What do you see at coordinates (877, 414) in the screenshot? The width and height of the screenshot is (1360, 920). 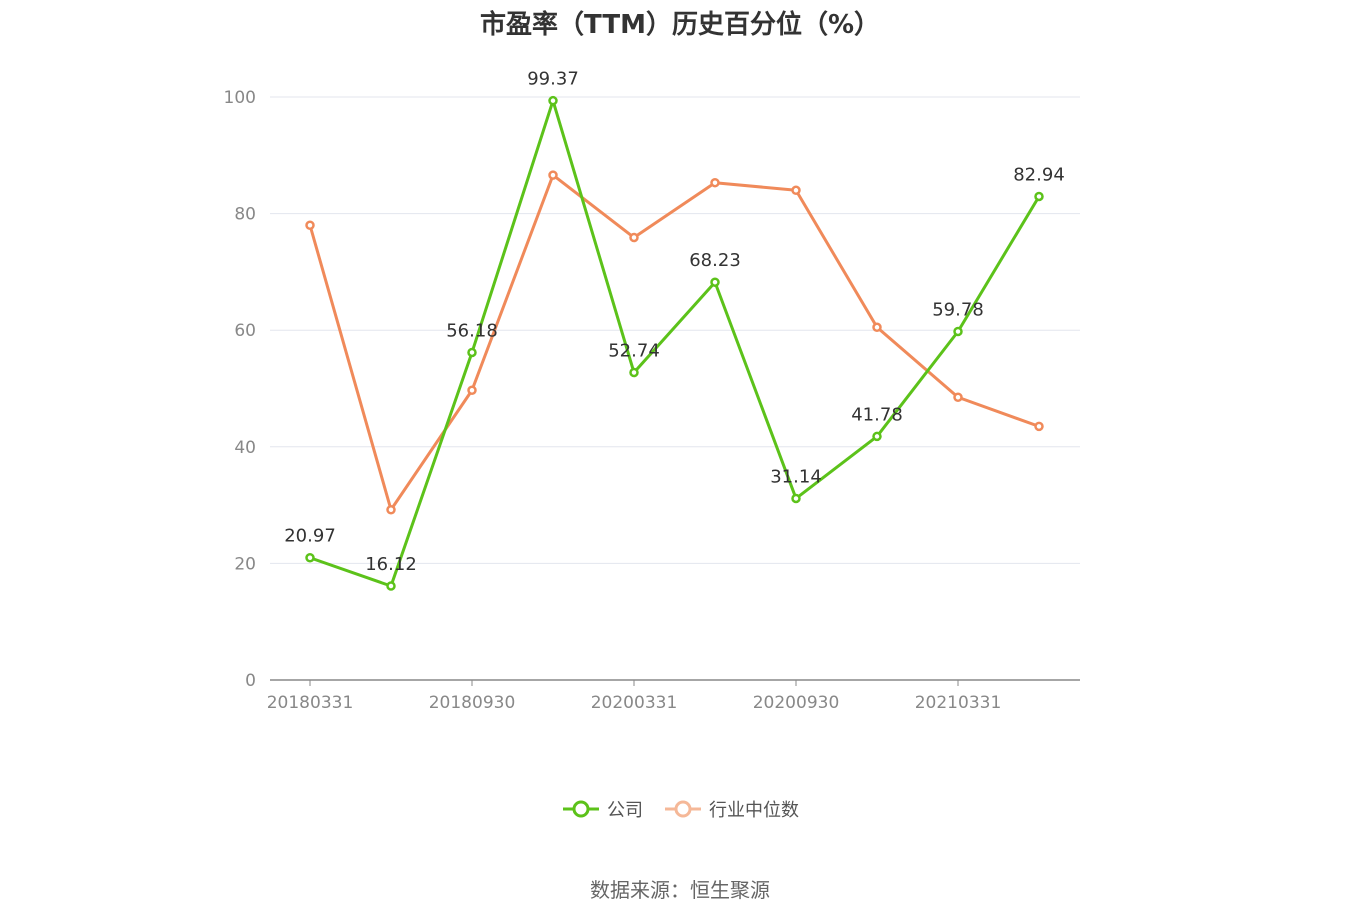 I see `data-label: 41.78` at bounding box center [877, 414].